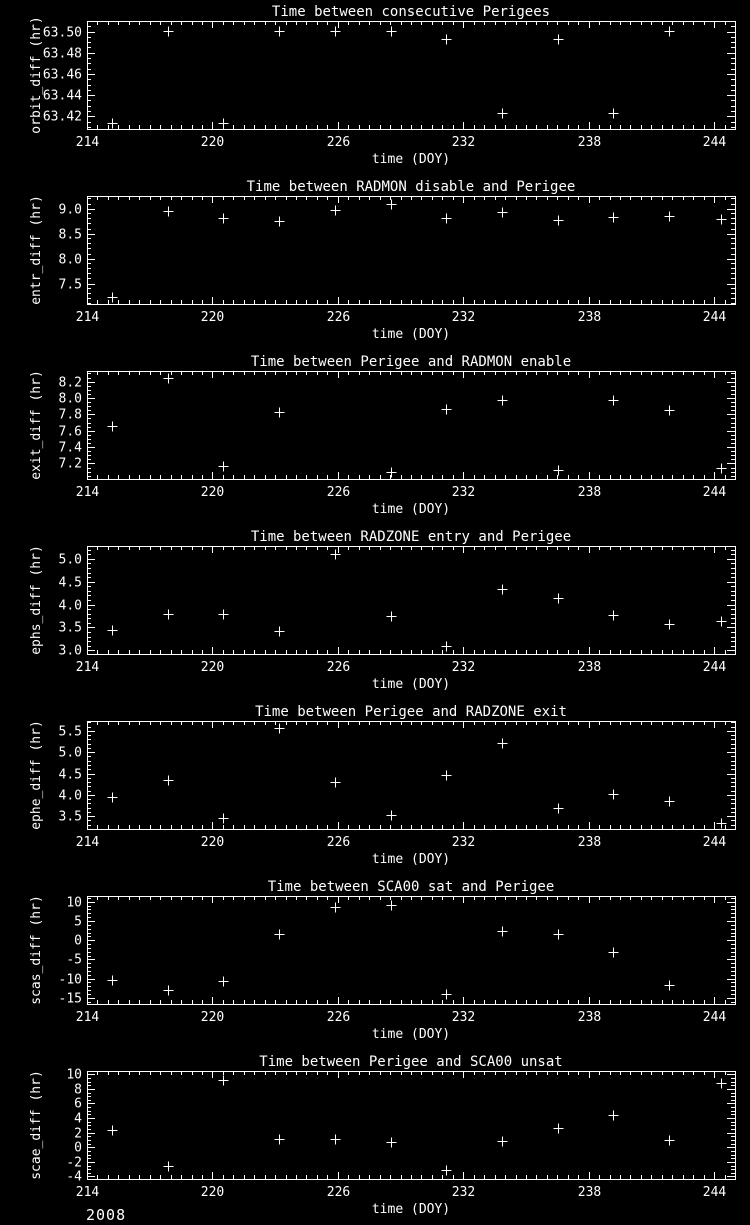 The image size is (750, 1225). Describe the element at coordinates (410, 1062) in the screenshot. I see `plot-title: Time between Perigee and SCA00 unsat` at that location.